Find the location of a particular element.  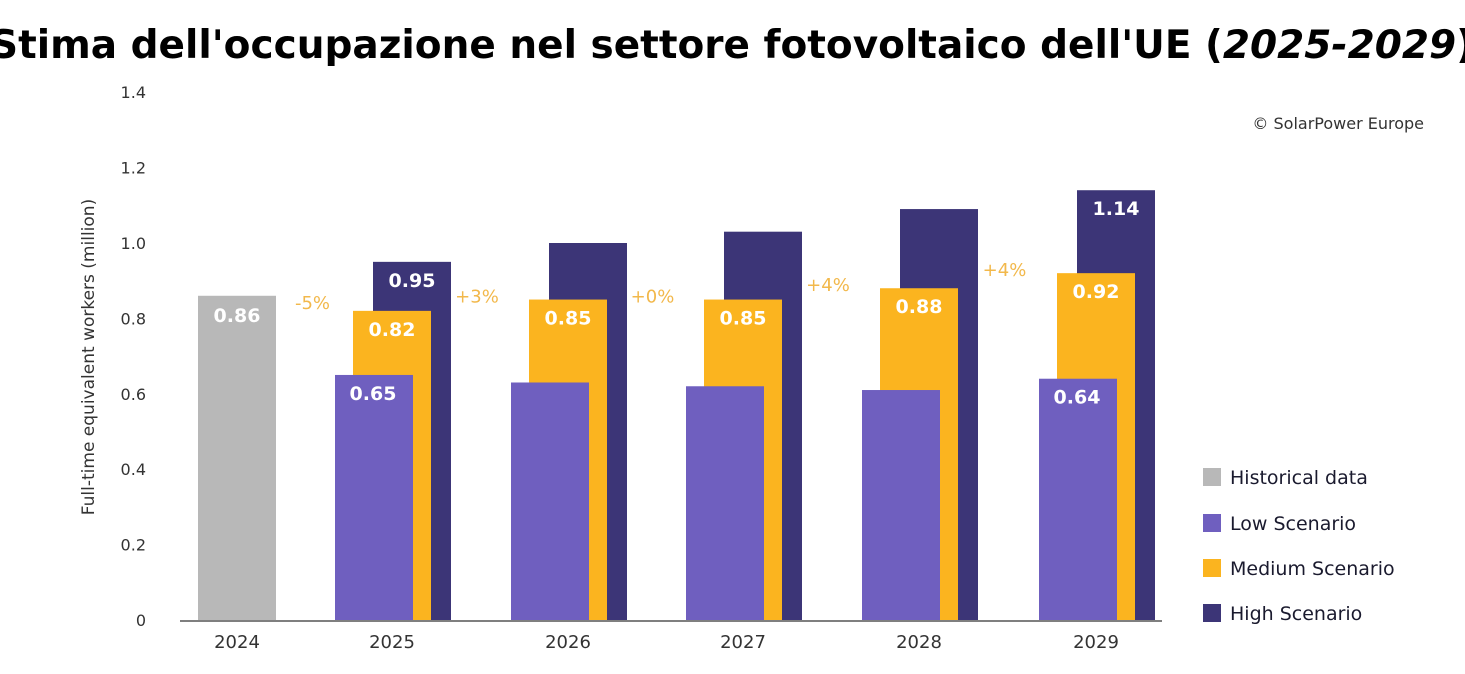

value-label: 0.92 is located at coordinates (1096, 292).